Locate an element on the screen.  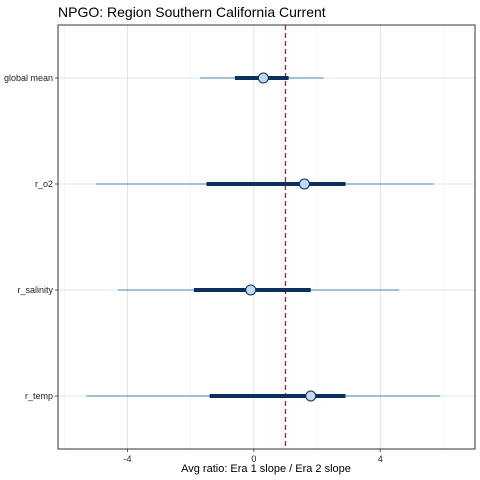
chart-title: NPGO: Region Southern California Current is located at coordinates (192, 12).